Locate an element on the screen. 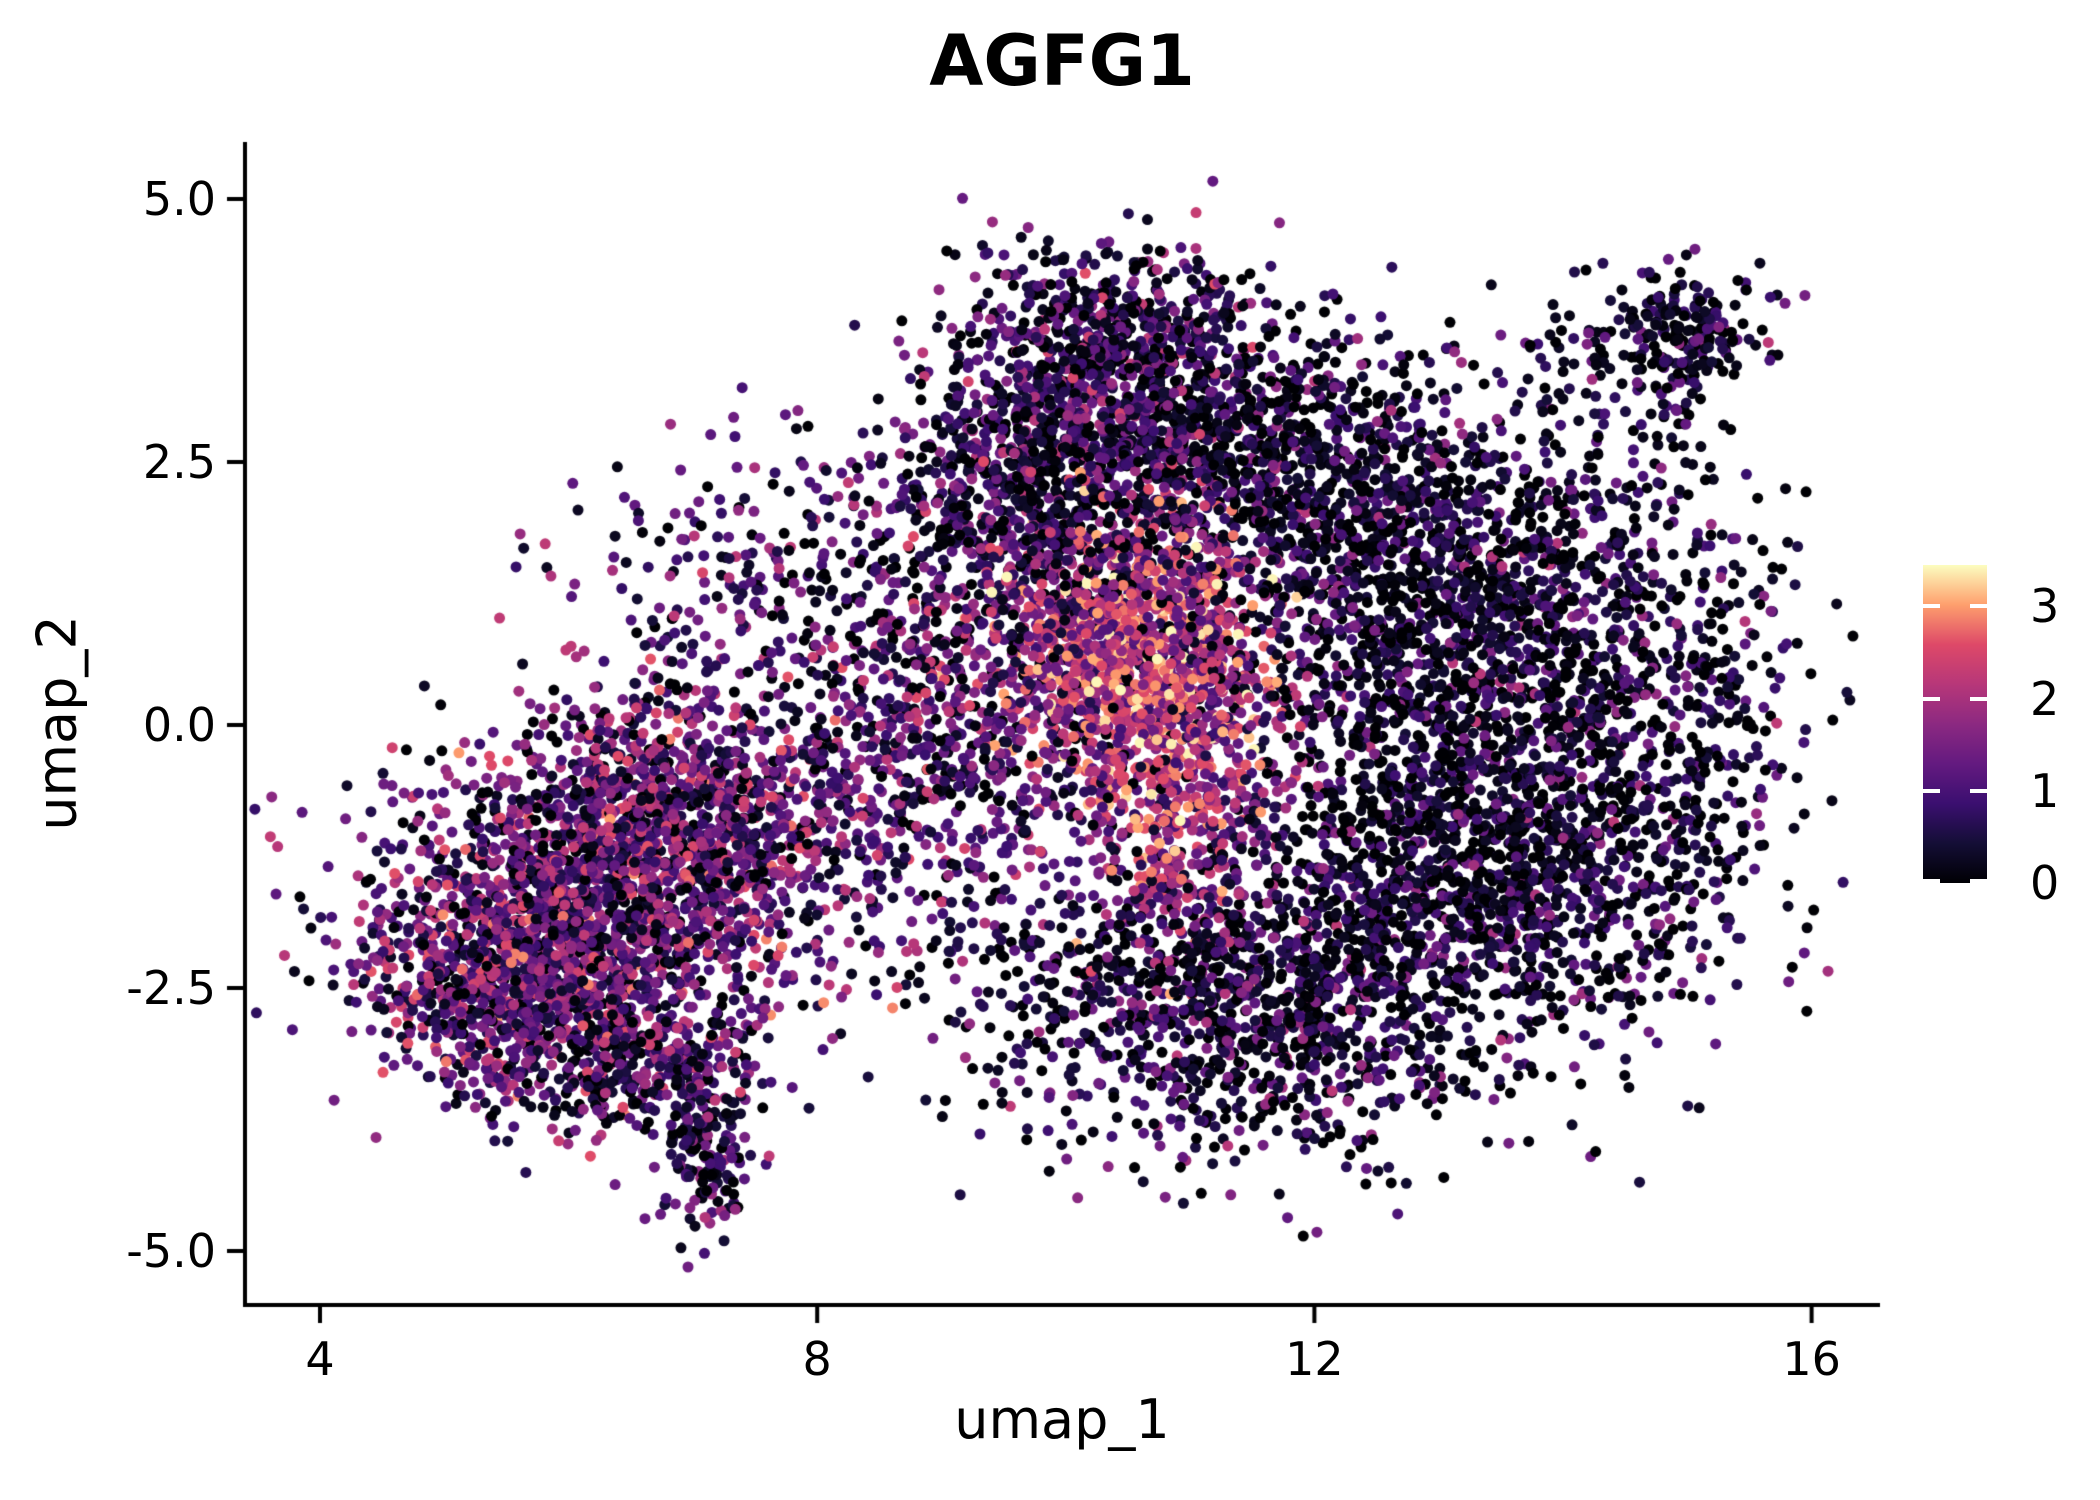  y-tick-label: 2.5 is located at coordinates (179, 462).